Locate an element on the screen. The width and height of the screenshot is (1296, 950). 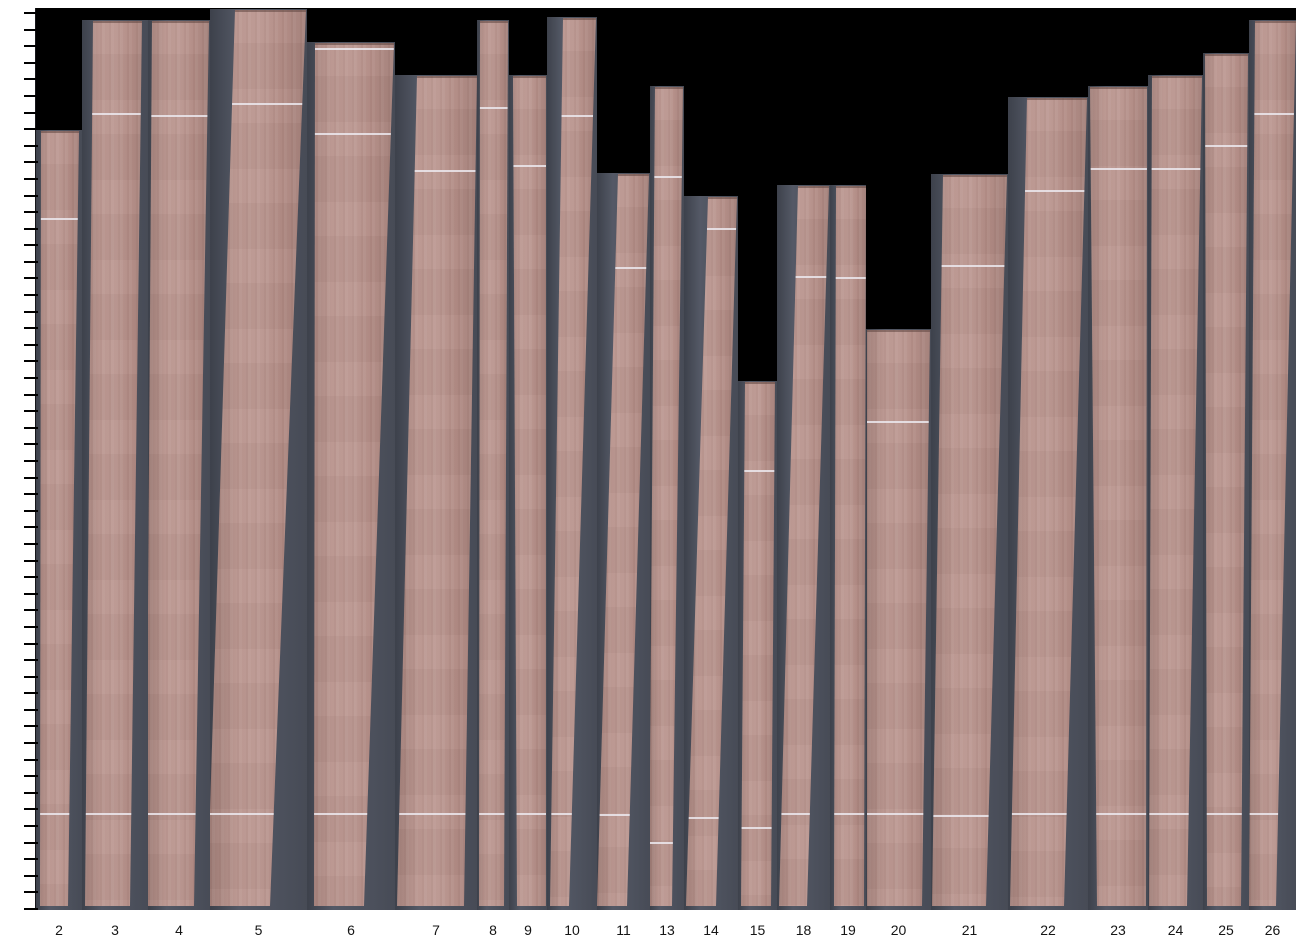
x-label-19: 19 is located at coordinates (848, 930).